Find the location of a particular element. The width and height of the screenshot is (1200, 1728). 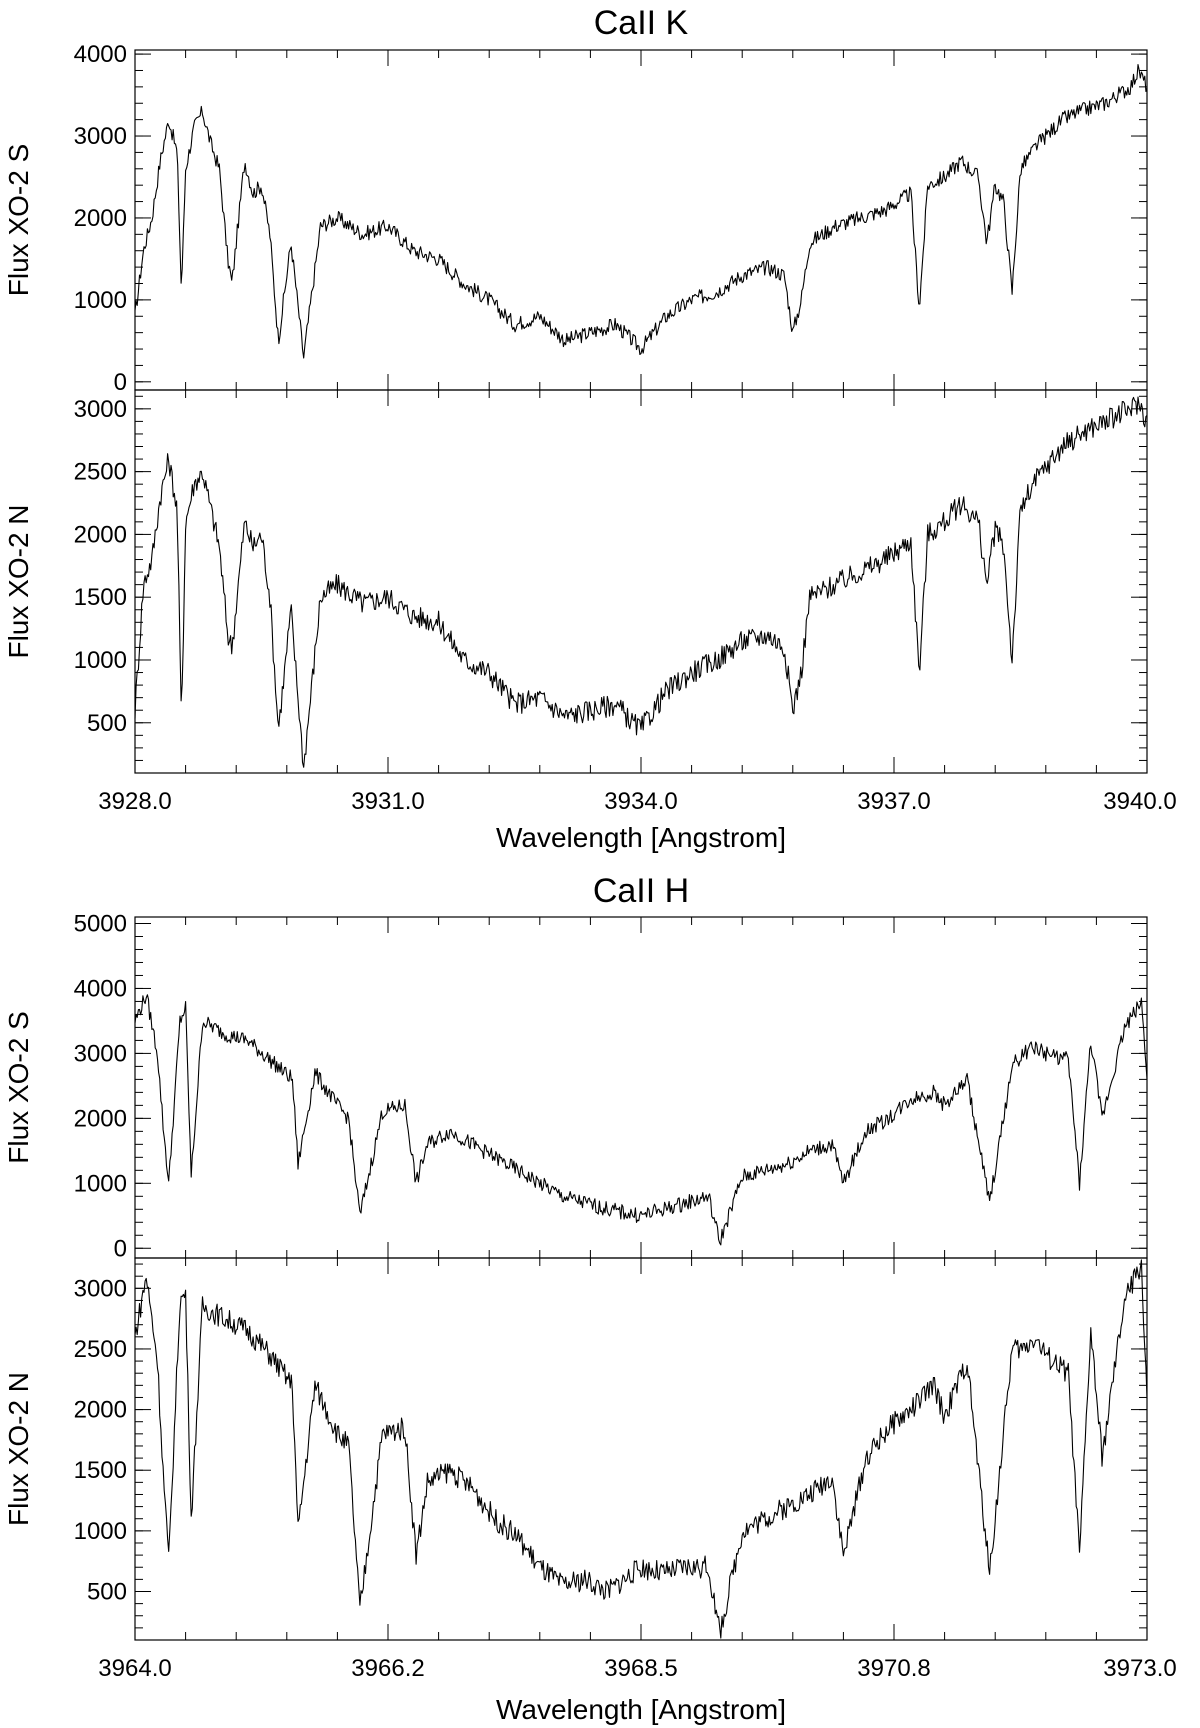

x-tick-label: 3966.2 is located at coordinates (387, 1668).